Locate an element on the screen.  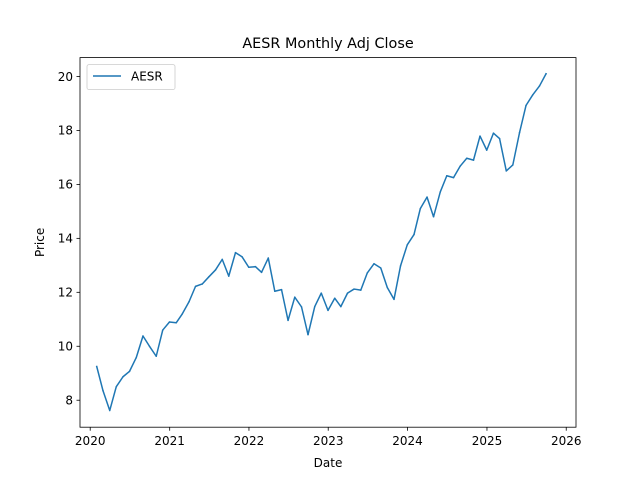
y-axis-ticks: 8 10 12 14 16 18 20 is located at coordinates (69, 239).